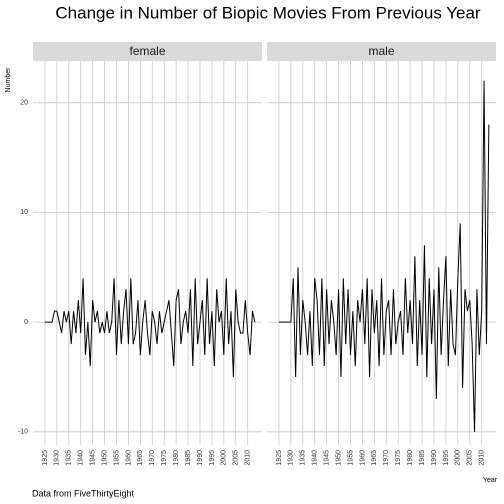  Describe the element at coordinates (8, 80) in the screenshot. I see `y-axis-title: Number` at that location.